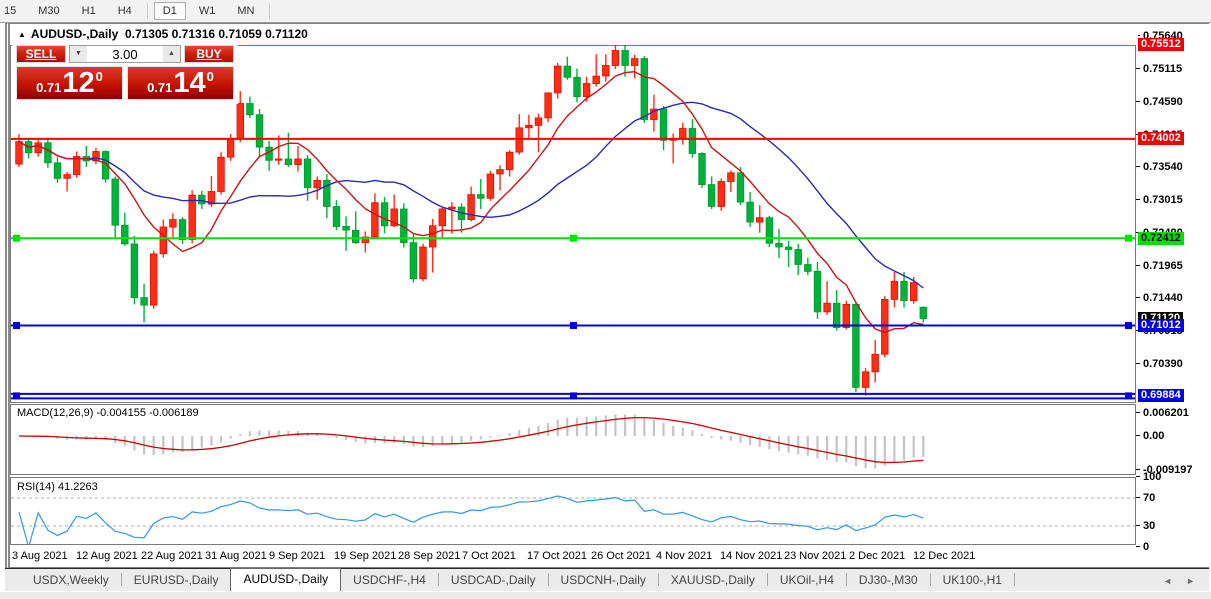 The height and width of the screenshot is (599, 1211). What do you see at coordinates (365, 556) in the screenshot?
I see `date-axis-label: 19 Sep 2021` at bounding box center [365, 556].